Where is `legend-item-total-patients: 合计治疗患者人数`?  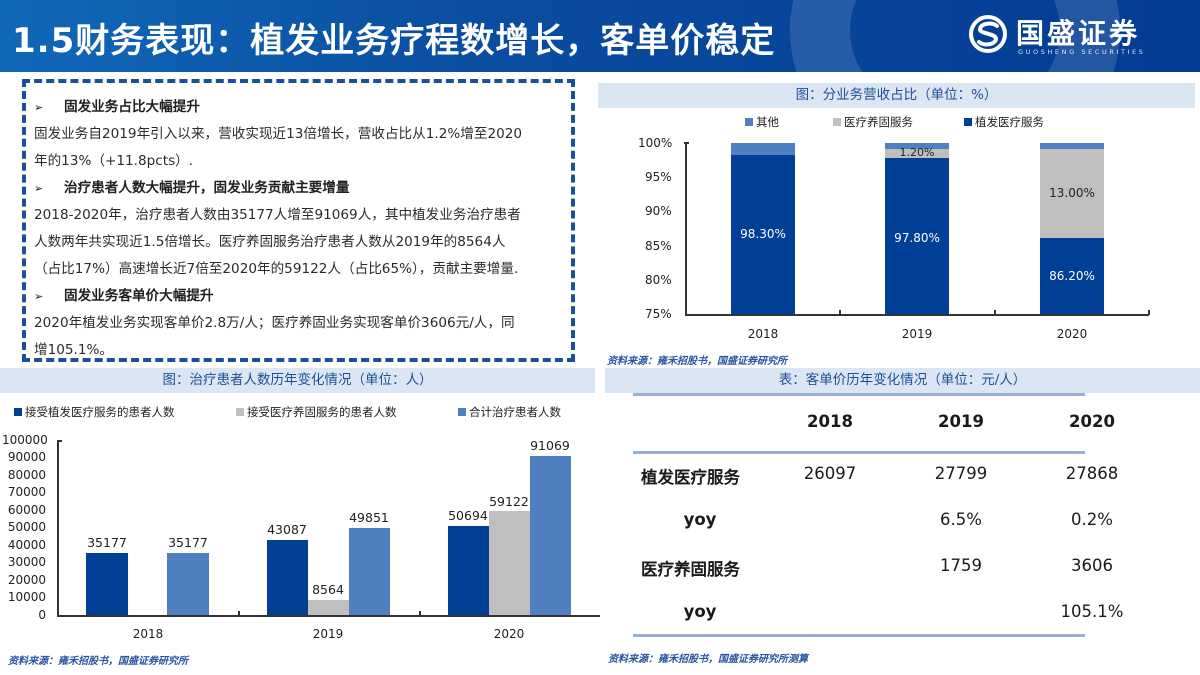
legend-item-total-patients: 合计治疗患者人数 is located at coordinates (509, 412).